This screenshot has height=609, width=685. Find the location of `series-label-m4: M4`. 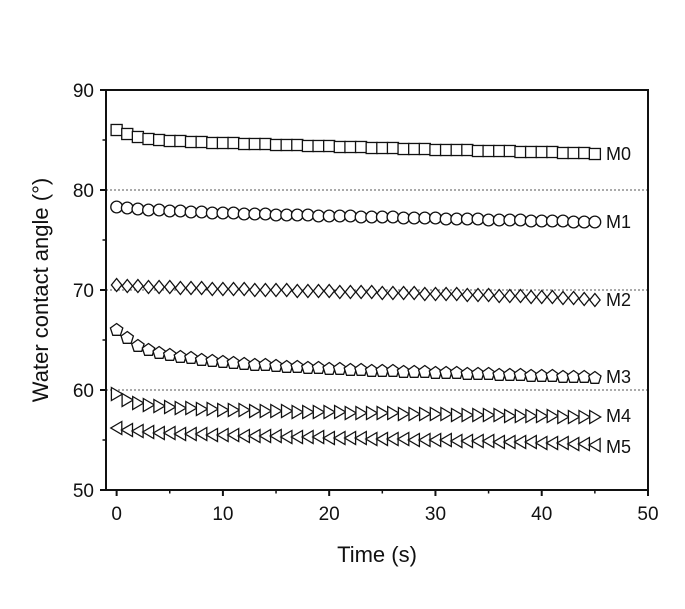

series-label-m4: M4 is located at coordinates (618, 416).